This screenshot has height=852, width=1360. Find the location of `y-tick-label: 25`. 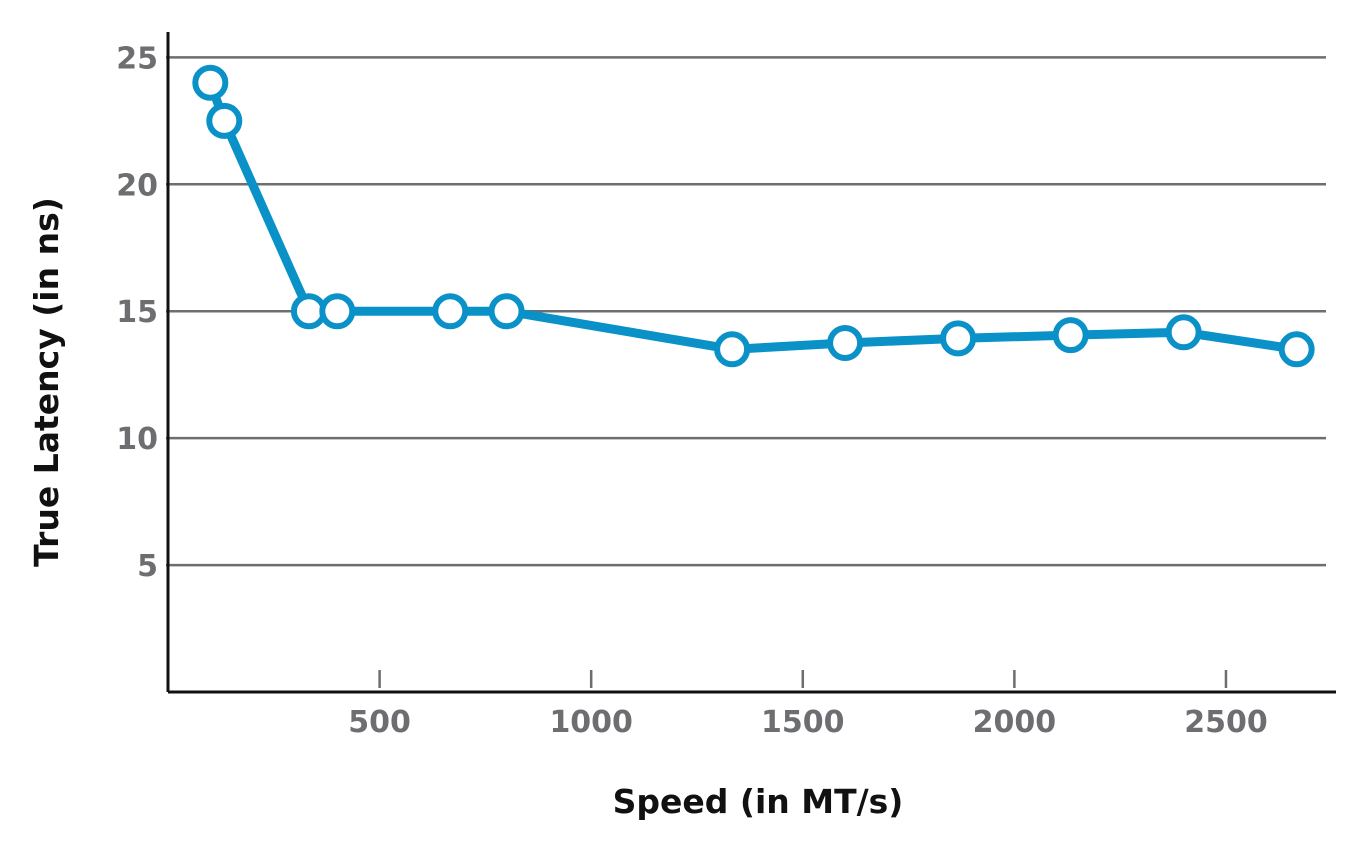

y-tick-label: 25 is located at coordinates (137, 58).